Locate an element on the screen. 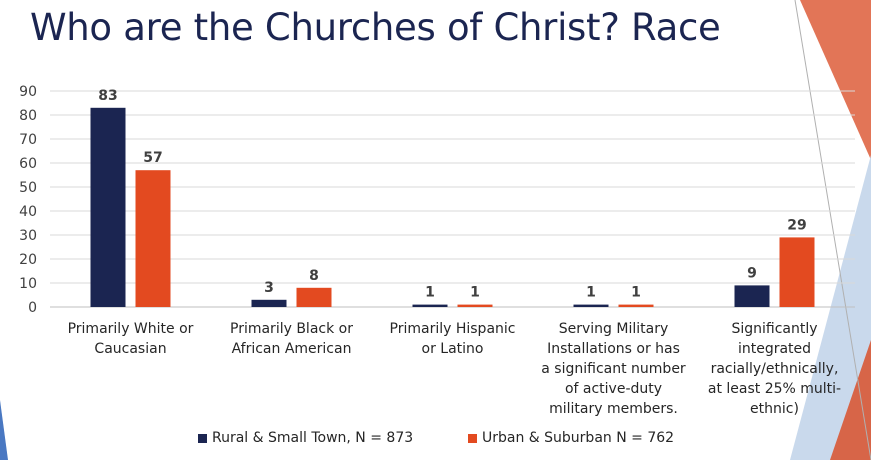 Image resolution: width=871 pixels, height=460 pixels. x-category-label: Primarily White or Caucasian is located at coordinates (130, 339).